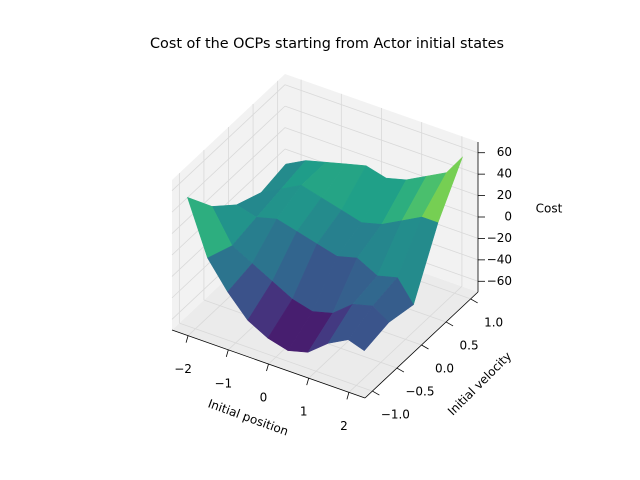 The height and width of the screenshot is (480, 640). What do you see at coordinates (264, 398) in the screenshot?
I see `x-tick-label: 0` at bounding box center [264, 398].